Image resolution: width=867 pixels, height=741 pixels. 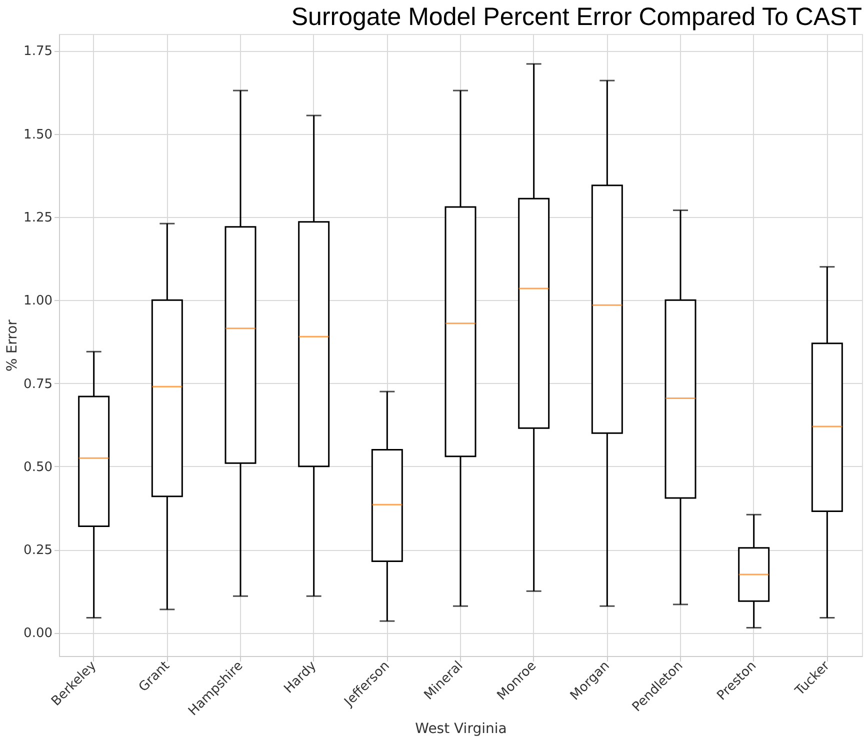 What do you see at coordinates (576, 17) in the screenshot?
I see `chart-title: Surrogate Model Percent Error Compared To CAST` at bounding box center [576, 17].